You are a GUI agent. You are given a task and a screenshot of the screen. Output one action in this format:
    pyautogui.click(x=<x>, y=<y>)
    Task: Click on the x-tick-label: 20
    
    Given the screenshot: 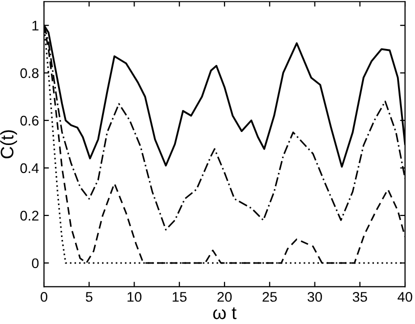 What is the action you would take?
    pyautogui.click(x=224, y=297)
    